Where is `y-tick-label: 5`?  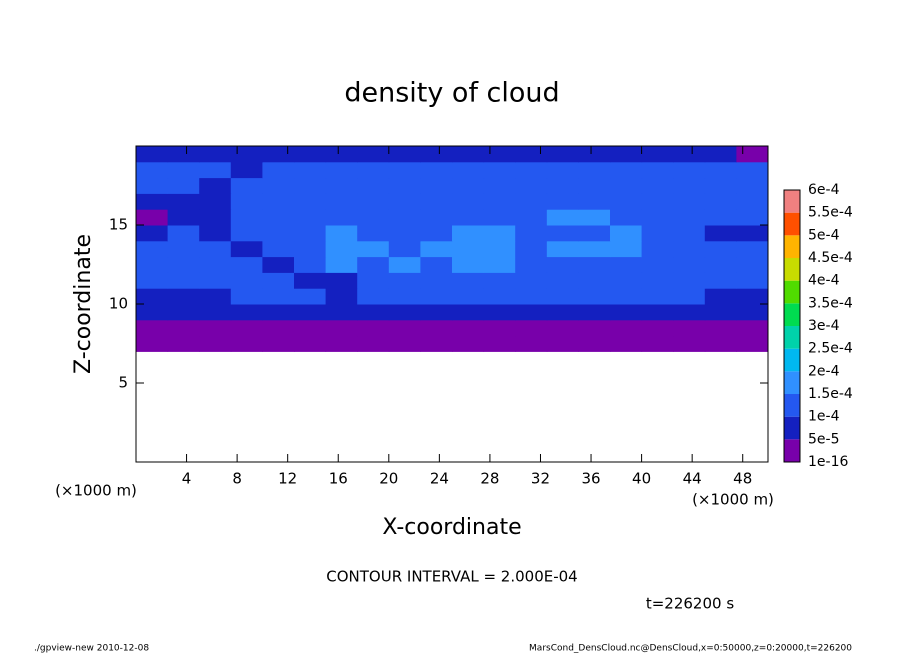 y-tick-label: 5 is located at coordinates (123, 383).